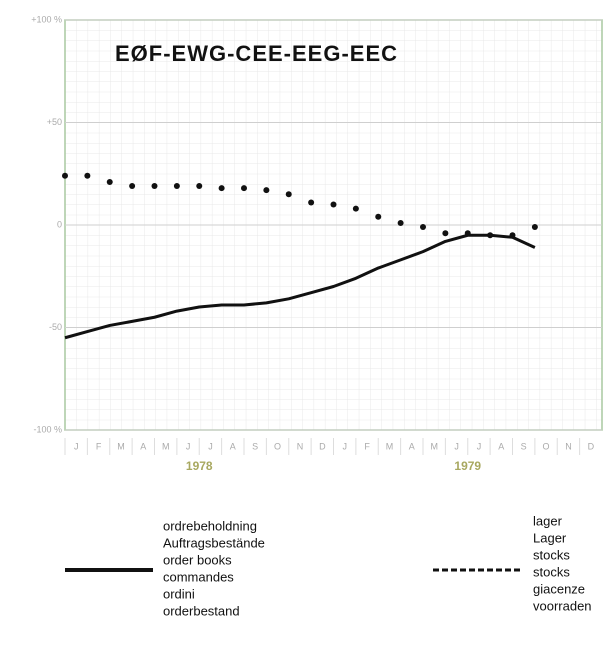  What do you see at coordinates (199, 466) in the screenshot?
I see `year-label: 1978` at bounding box center [199, 466].